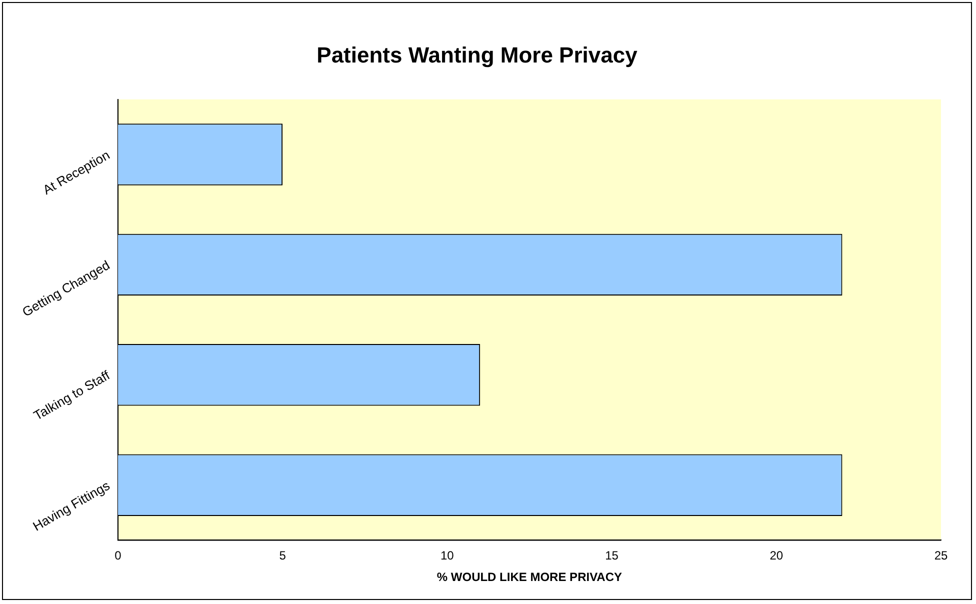 The width and height of the screenshot is (976, 604). What do you see at coordinates (777, 555) in the screenshot?
I see `x-tick-label: 20` at bounding box center [777, 555].